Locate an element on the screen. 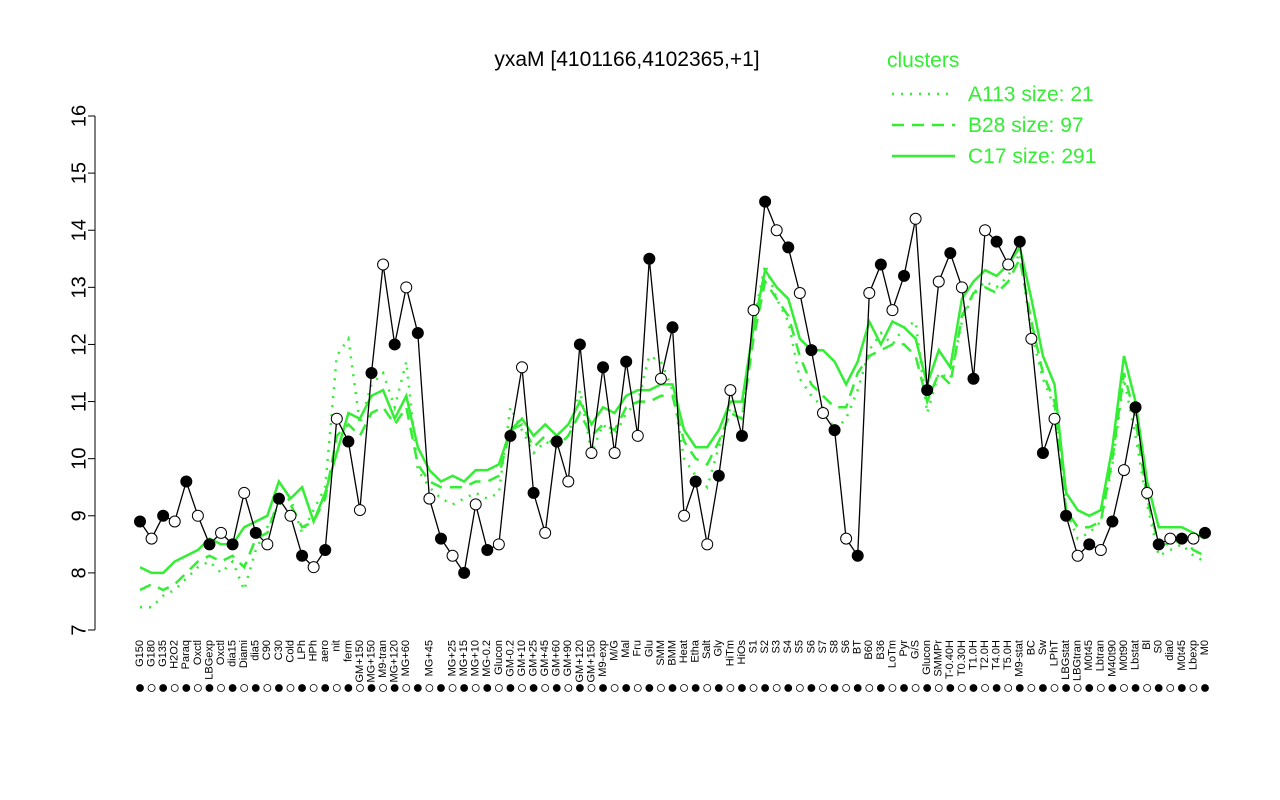 The image size is (1280, 800). x-tick-label: M9-tran is located at coordinates (383, 659).